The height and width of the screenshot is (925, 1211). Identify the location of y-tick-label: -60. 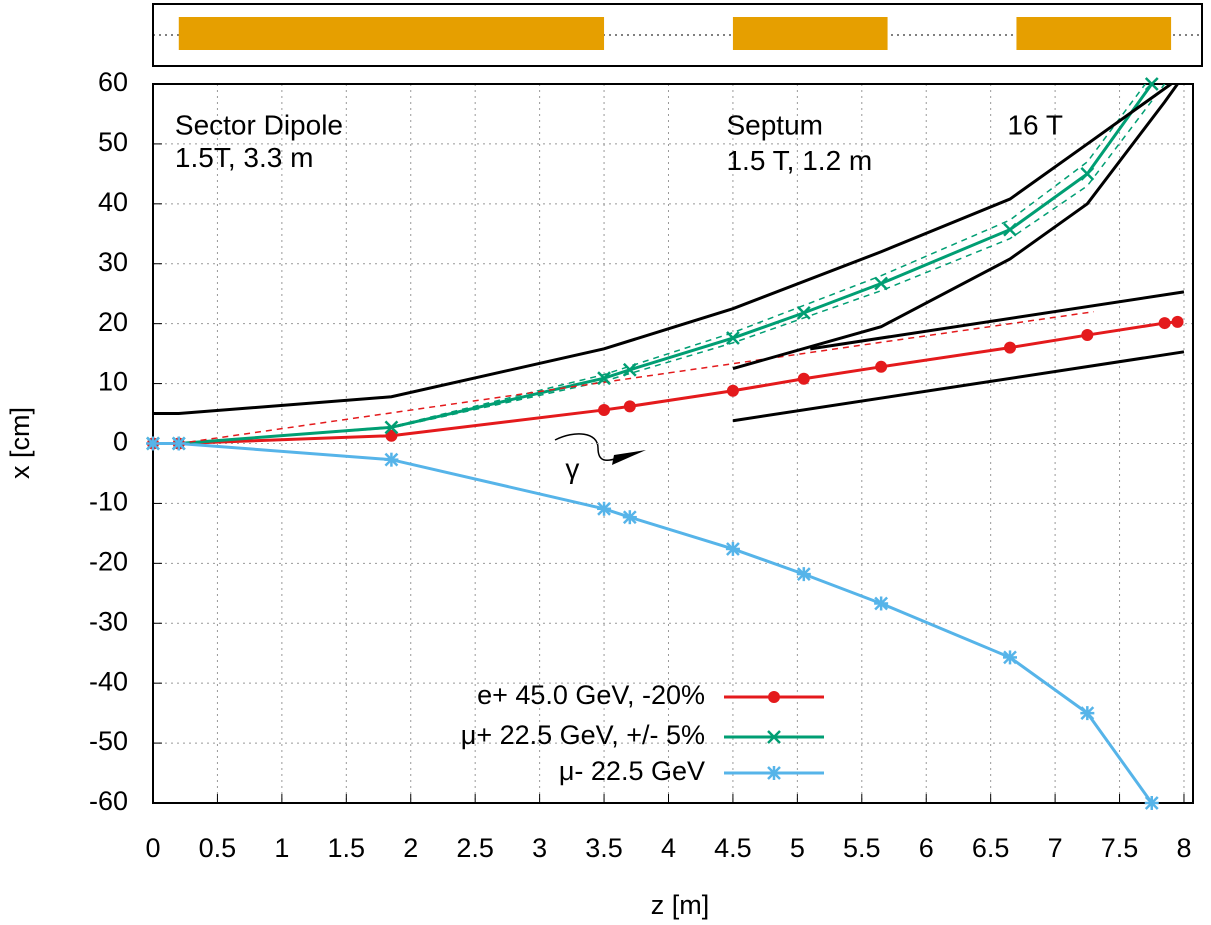
(108, 801).